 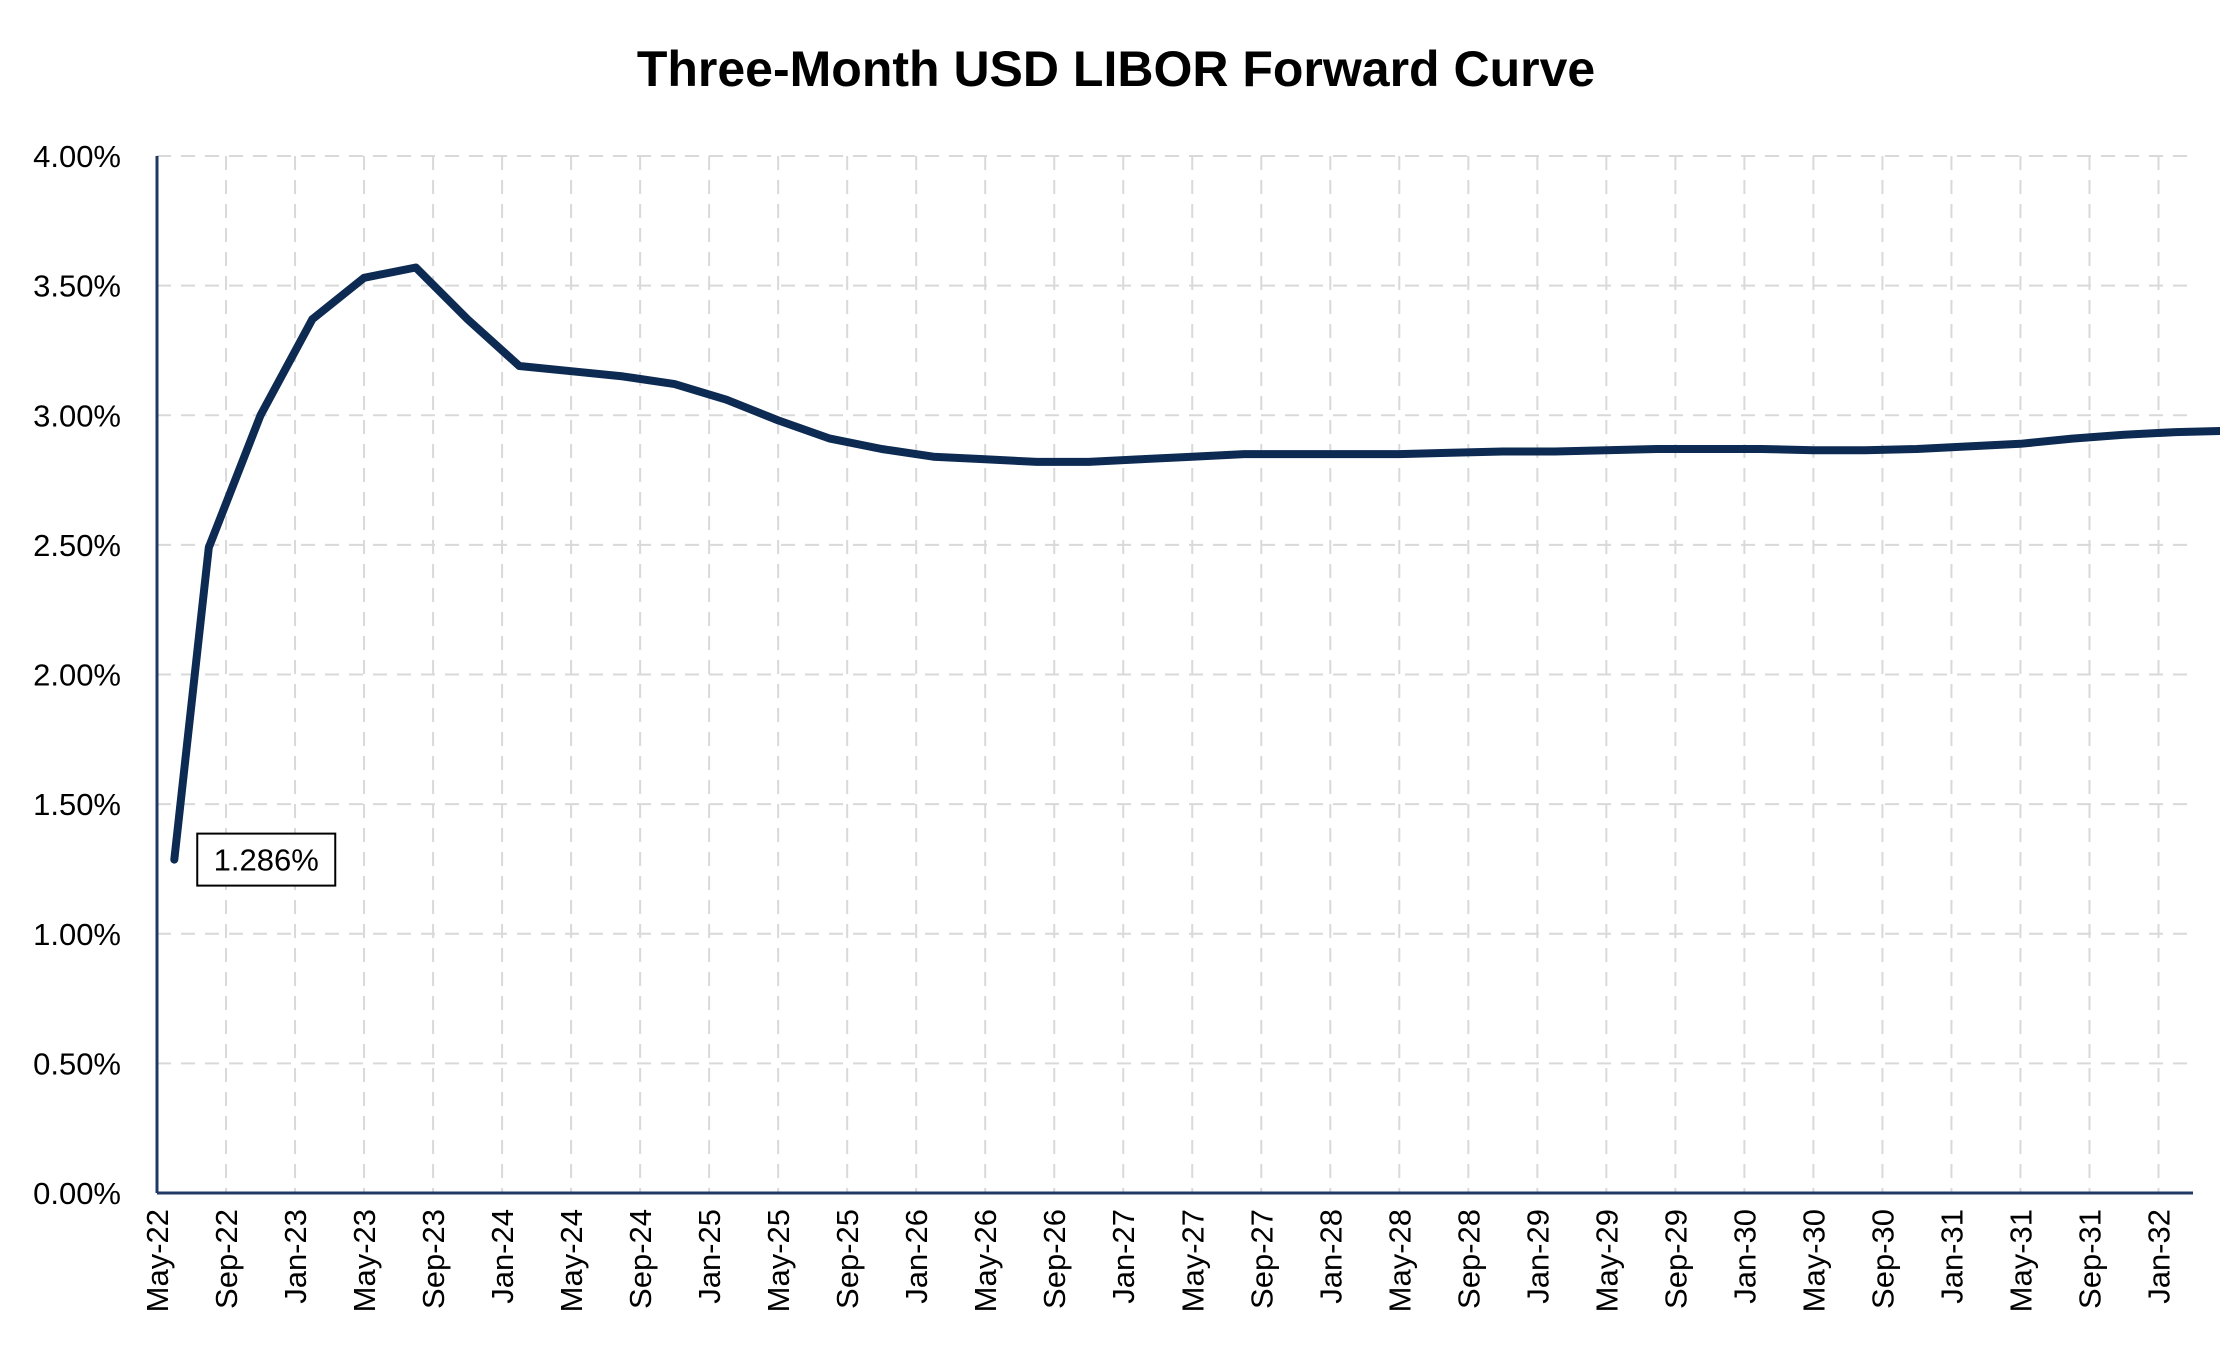 I want to click on x-tick-label: May-27, so click(x=1192, y=1260).